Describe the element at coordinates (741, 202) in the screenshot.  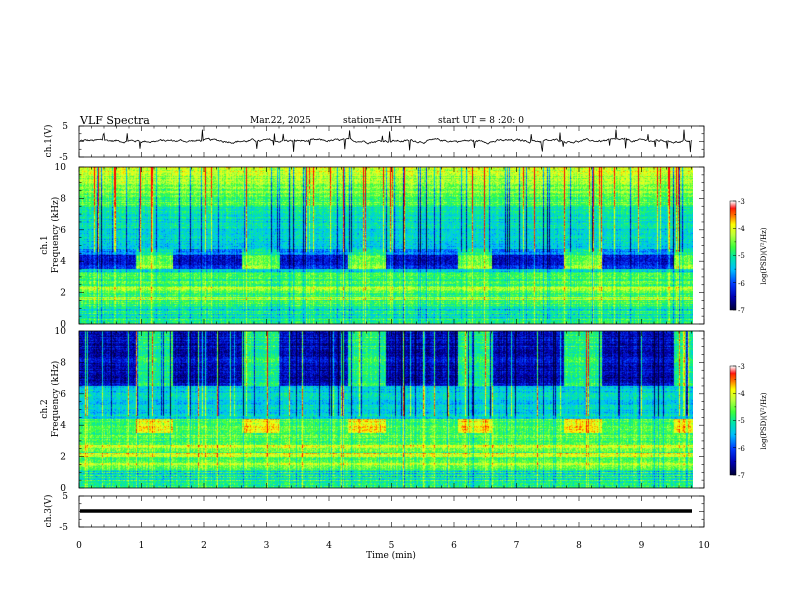
I see `ch1-colorbar-tick-m3: -3` at that location.